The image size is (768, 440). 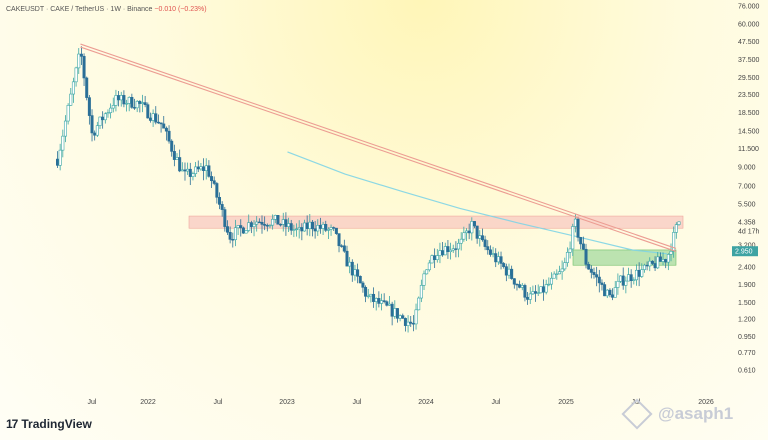 I want to click on y-tick-label: 3.200, so click(x=747, y=246).